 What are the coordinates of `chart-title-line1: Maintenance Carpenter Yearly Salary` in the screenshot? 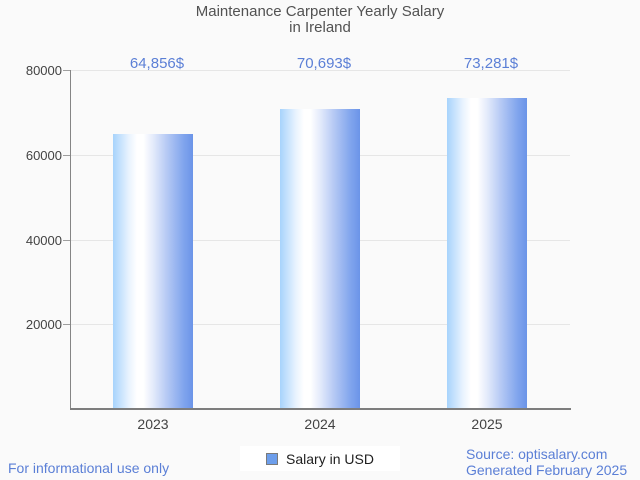 It's located at (320, 11).